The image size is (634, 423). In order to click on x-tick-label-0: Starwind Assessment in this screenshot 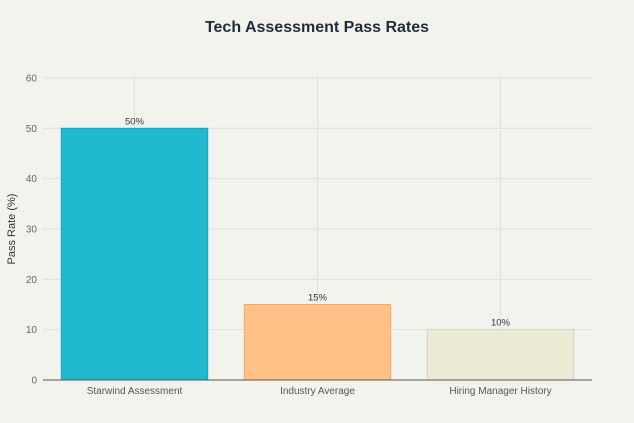, I will do `click(135, 391)`.